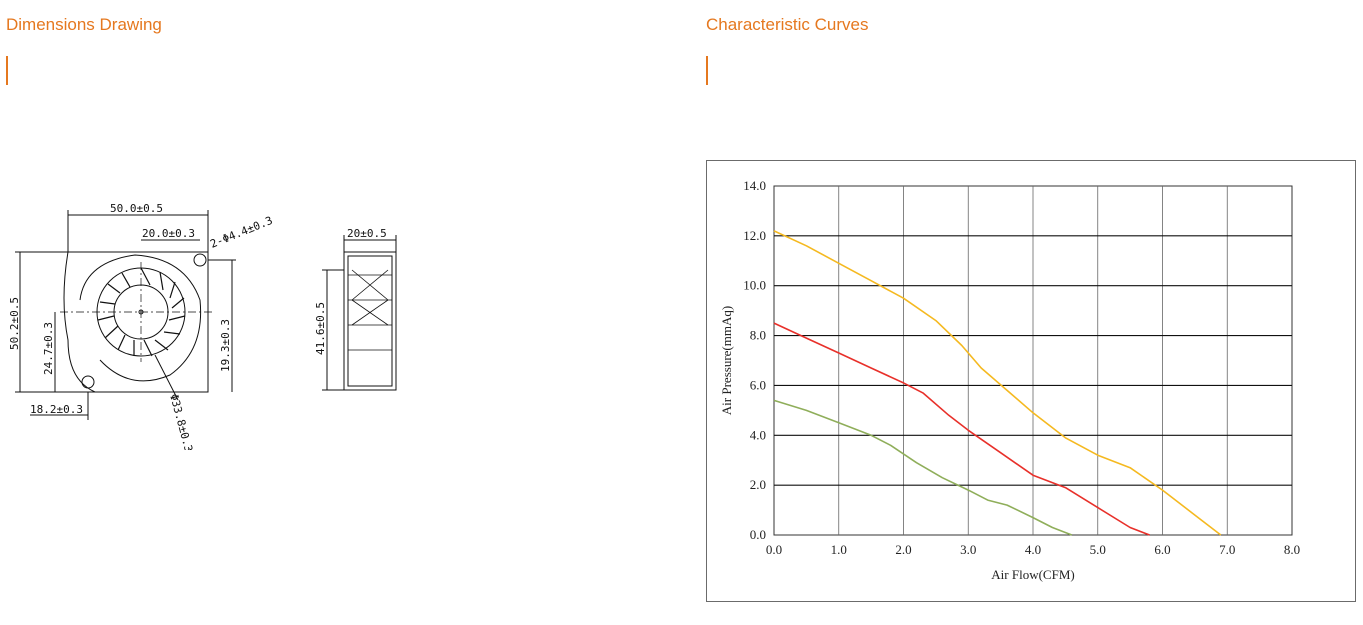  I want to click on side-width-label: 20±0.5, so click(367, 233).